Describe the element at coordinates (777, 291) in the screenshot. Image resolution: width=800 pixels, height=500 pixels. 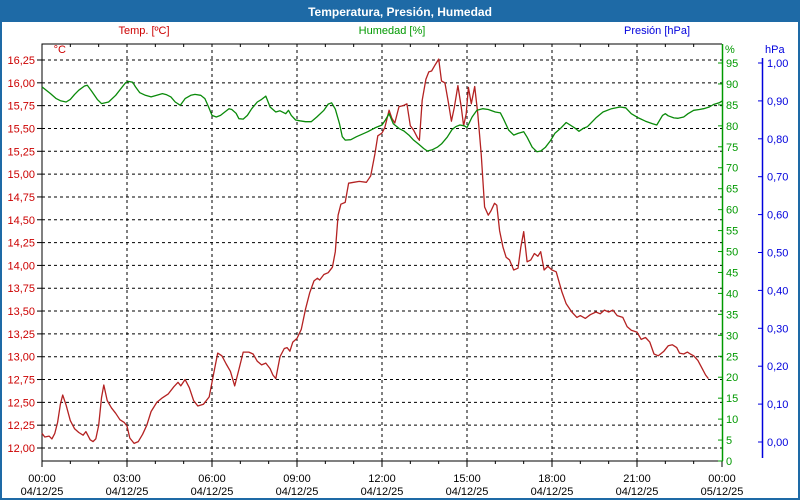
I see `pressure-tick-label: 0,40` at that location.